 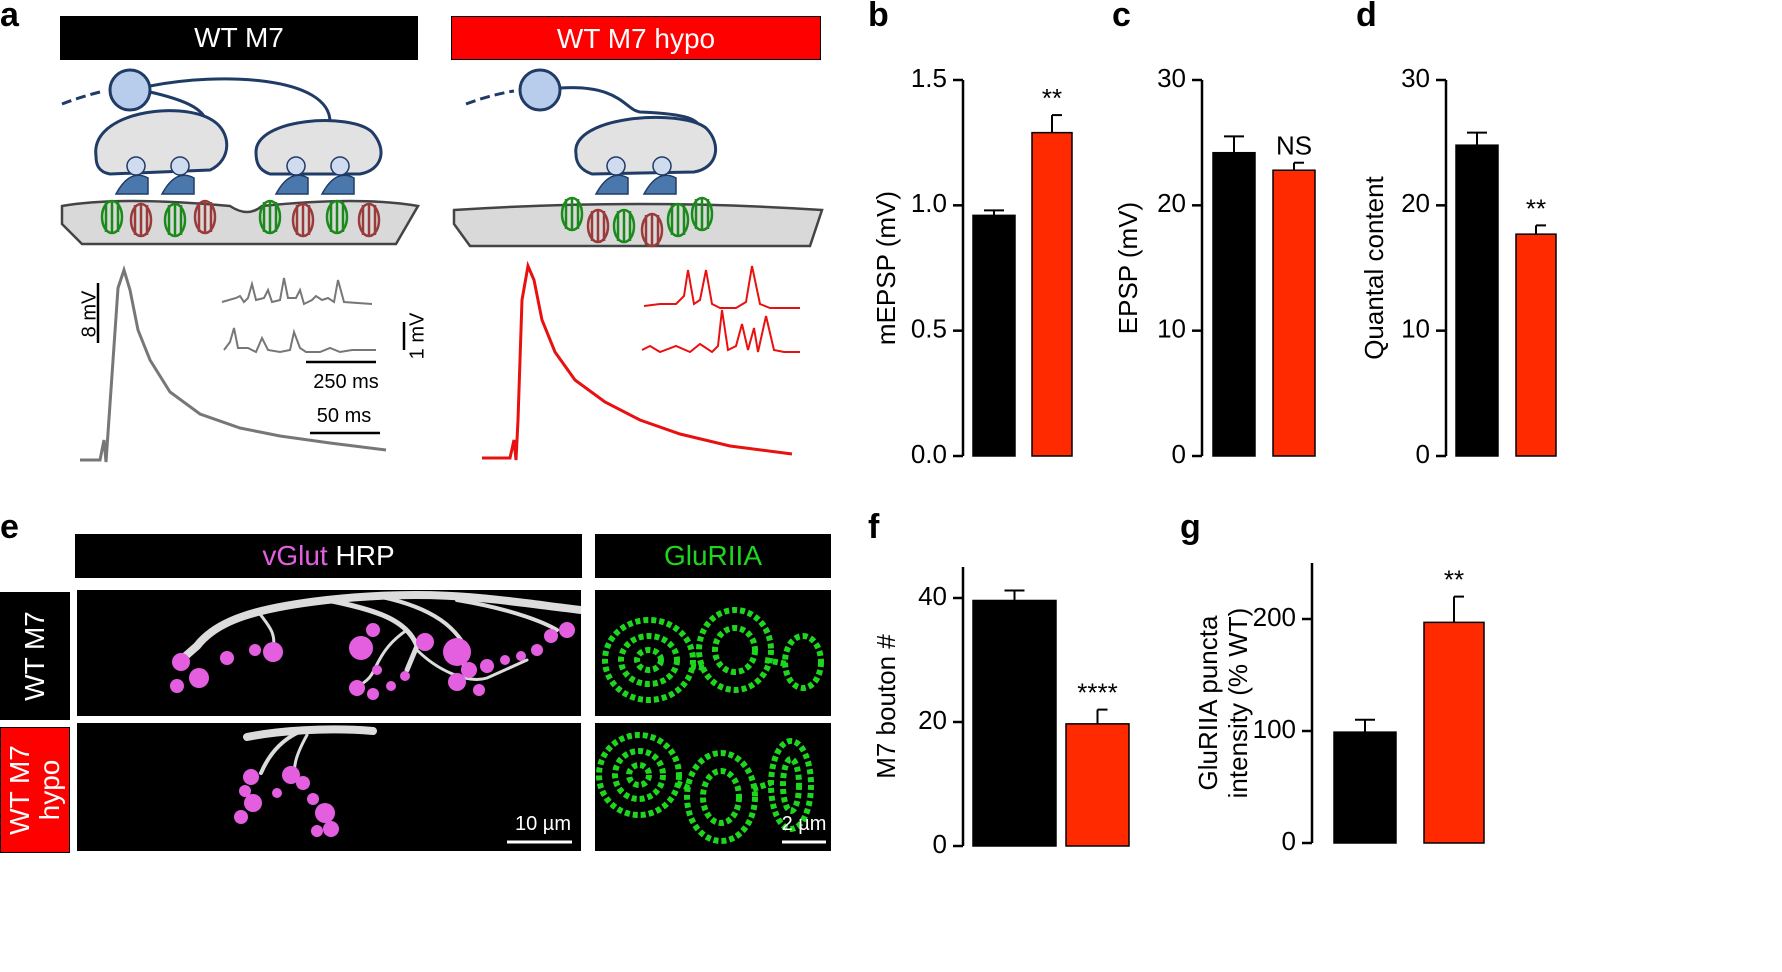 What do you see at coordinates (9, 527) in the screenshot?
I see `panel-label-e: e` at bounding box center [9, 527].